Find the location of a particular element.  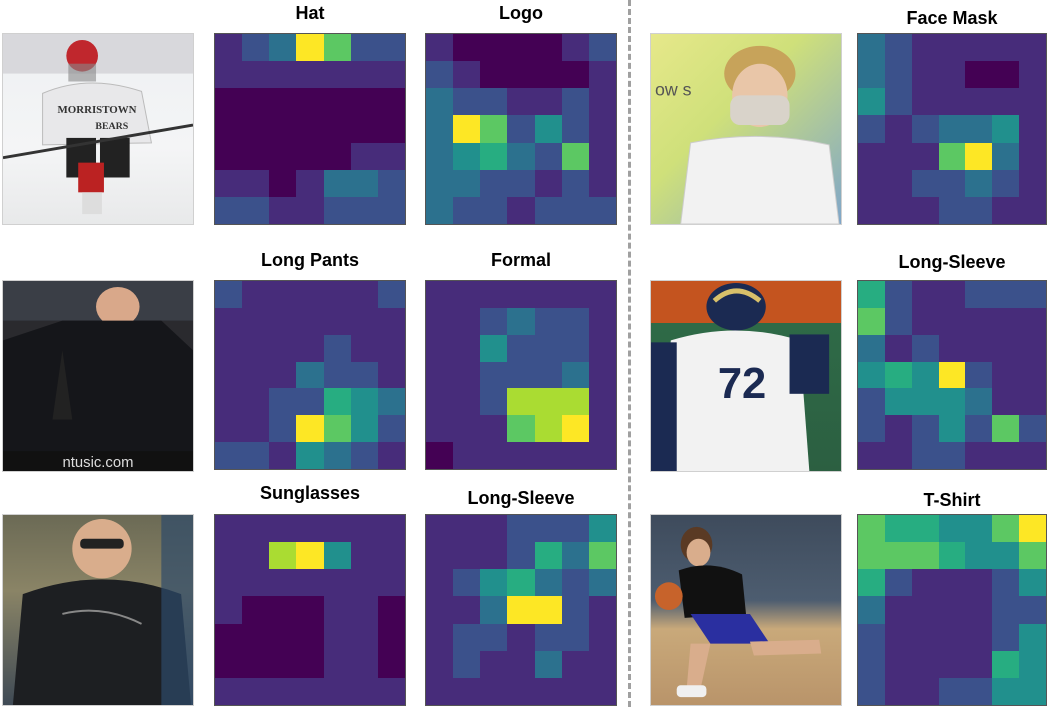

label-face-mask: Face Mask is located at coordinates (952, 18).